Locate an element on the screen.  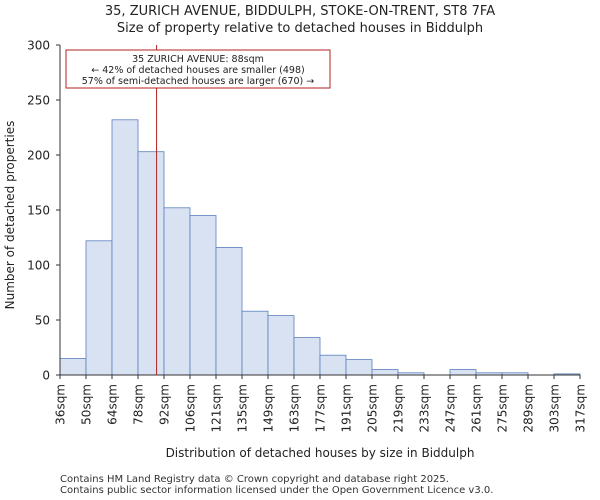
x-tick-label: 191sqm is located at coordinates (347, 408).